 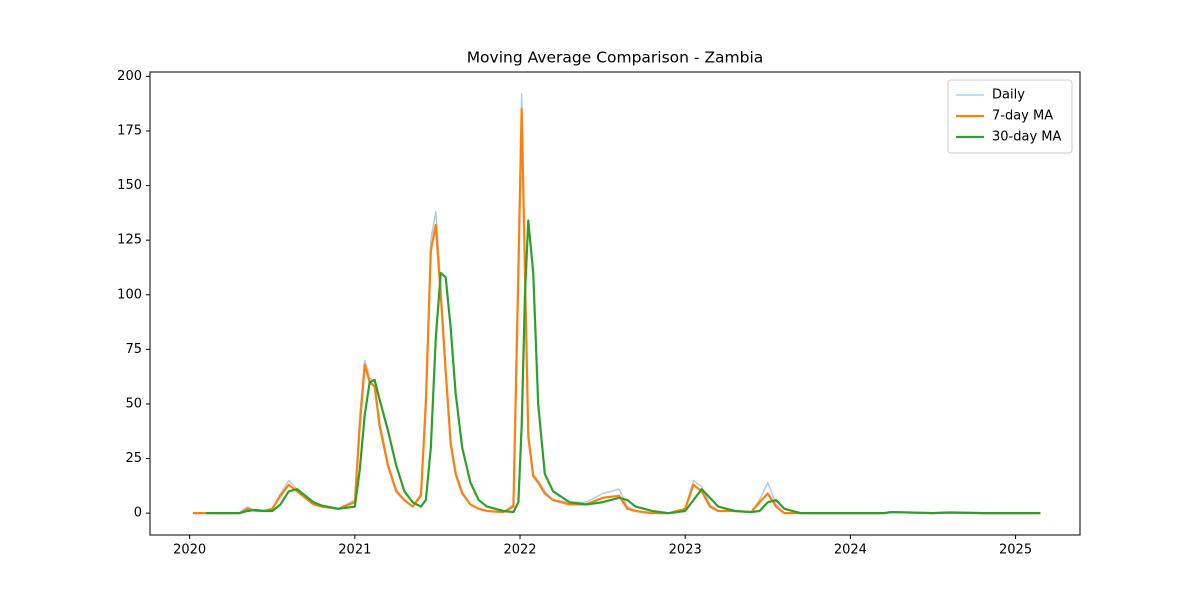 What do you see at coordinates (129, 76) in the screenshot?
I see `y-tick-label: 200` at bounding box center [129, 76].